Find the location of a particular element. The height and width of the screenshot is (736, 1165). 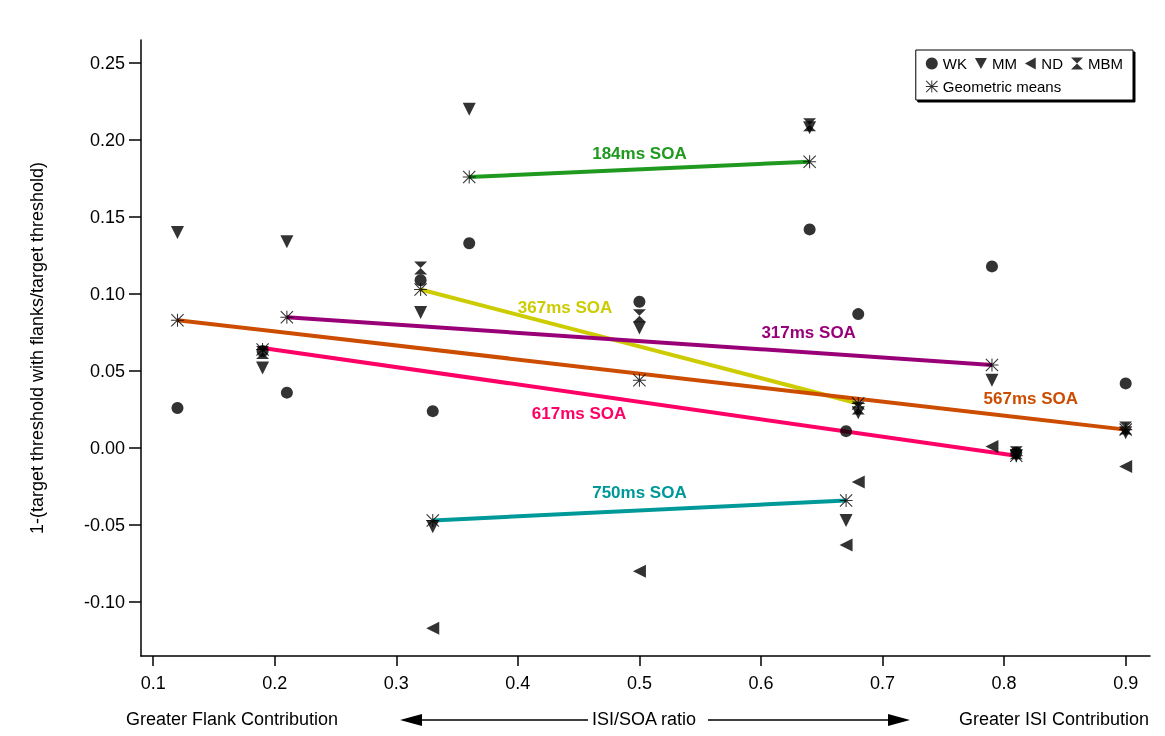

series-label: 617ms SOA is located at coordinates (579, 413).